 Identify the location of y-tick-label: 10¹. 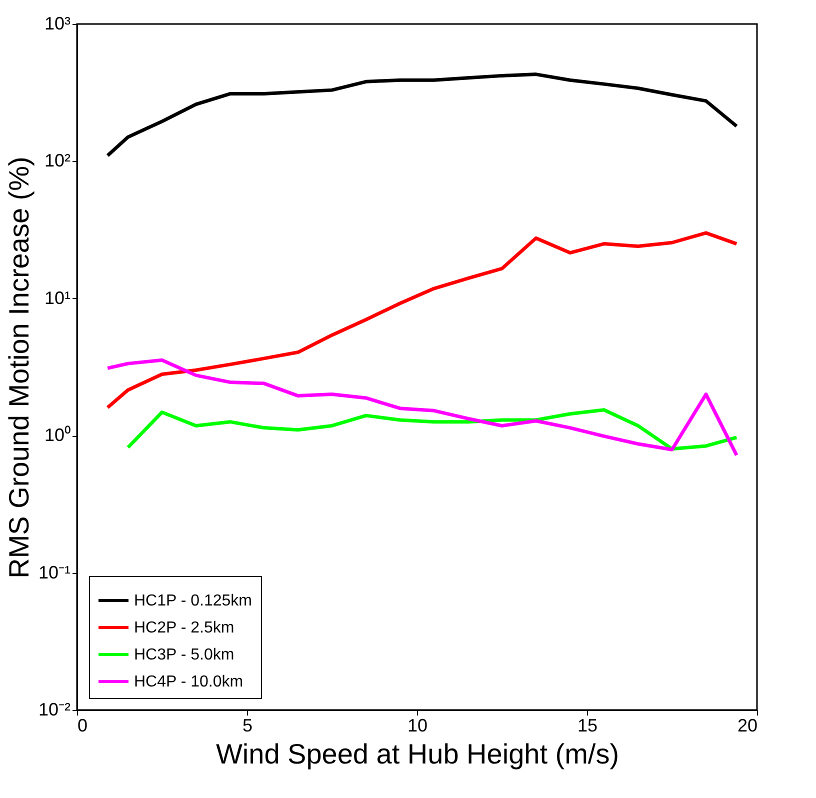
(57, 298).